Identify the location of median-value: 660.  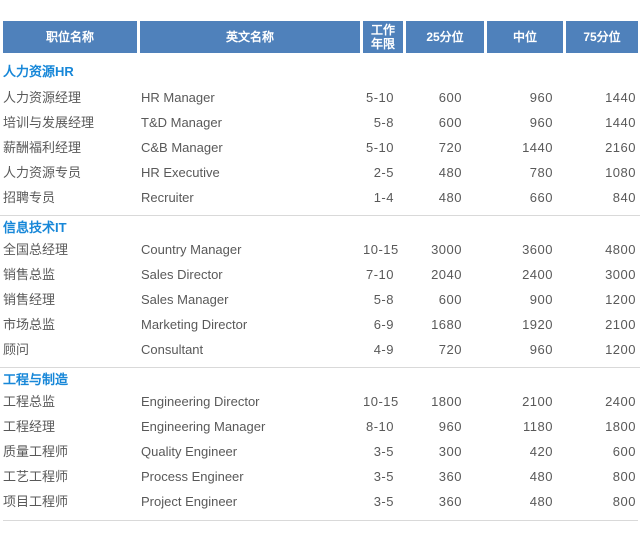
(541, 197).